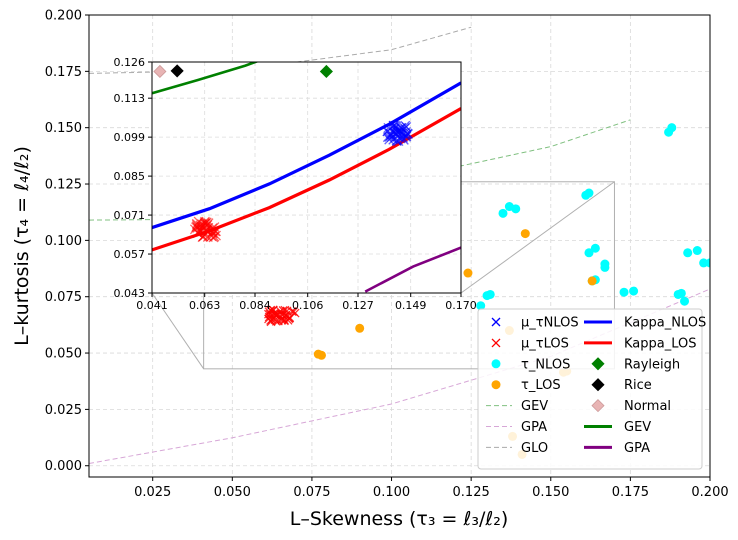 This screenshot has height=540, width=738. What do you see at coordinates (308, 305) in the screenshot?
I see `inset-x-tick-label: 0.106` at bounding box center [308, 305].